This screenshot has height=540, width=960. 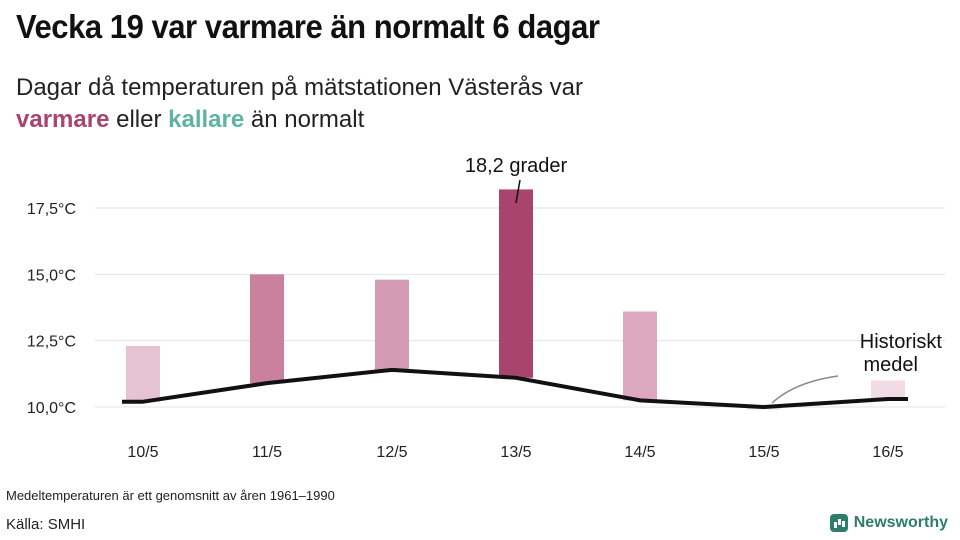 I want to click on y-axis-ticks: 10,0°C 12,5°C 15,0°C 17,5°C, so click(x=51, y=309).